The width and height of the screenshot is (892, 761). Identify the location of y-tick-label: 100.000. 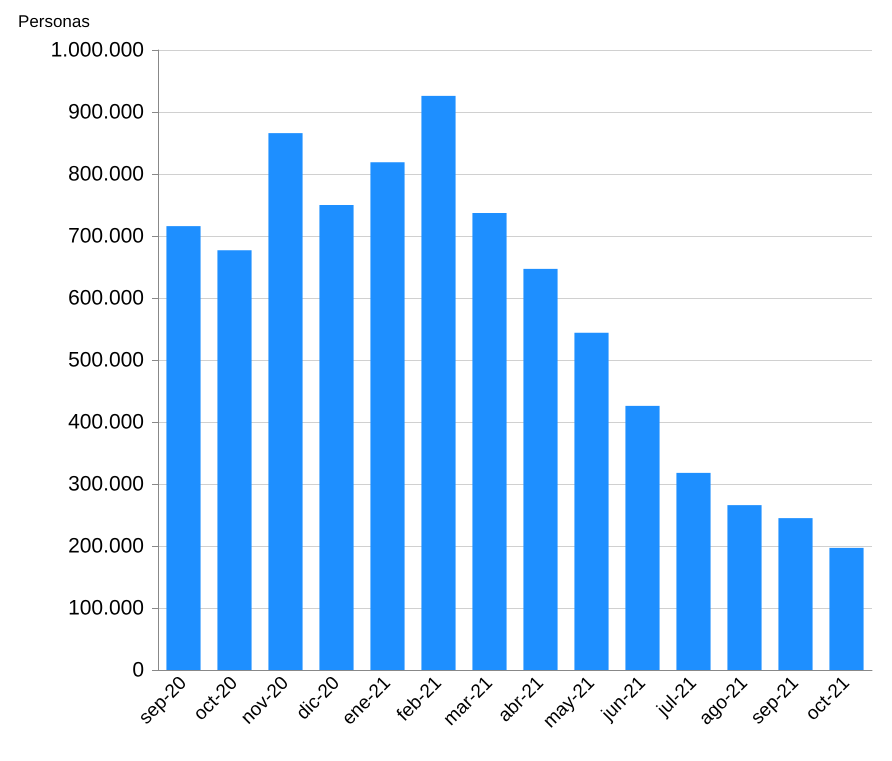
(106, 608).